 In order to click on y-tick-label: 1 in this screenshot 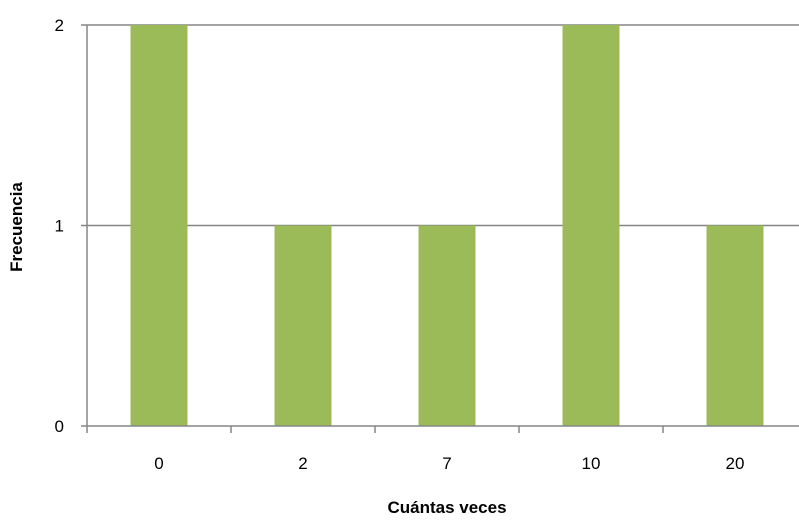, I will do `click(59, 226)`.